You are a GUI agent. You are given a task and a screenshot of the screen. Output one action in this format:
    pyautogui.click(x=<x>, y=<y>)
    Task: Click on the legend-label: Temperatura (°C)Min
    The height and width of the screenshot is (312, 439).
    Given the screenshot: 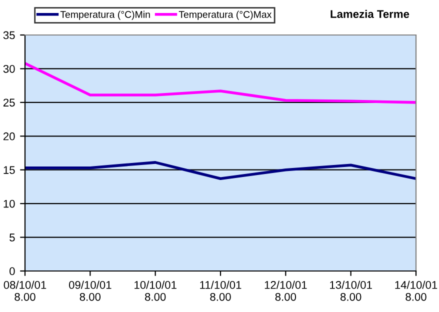 What is the action you would take?
    pyautogui.click(x=105, y=15)
    